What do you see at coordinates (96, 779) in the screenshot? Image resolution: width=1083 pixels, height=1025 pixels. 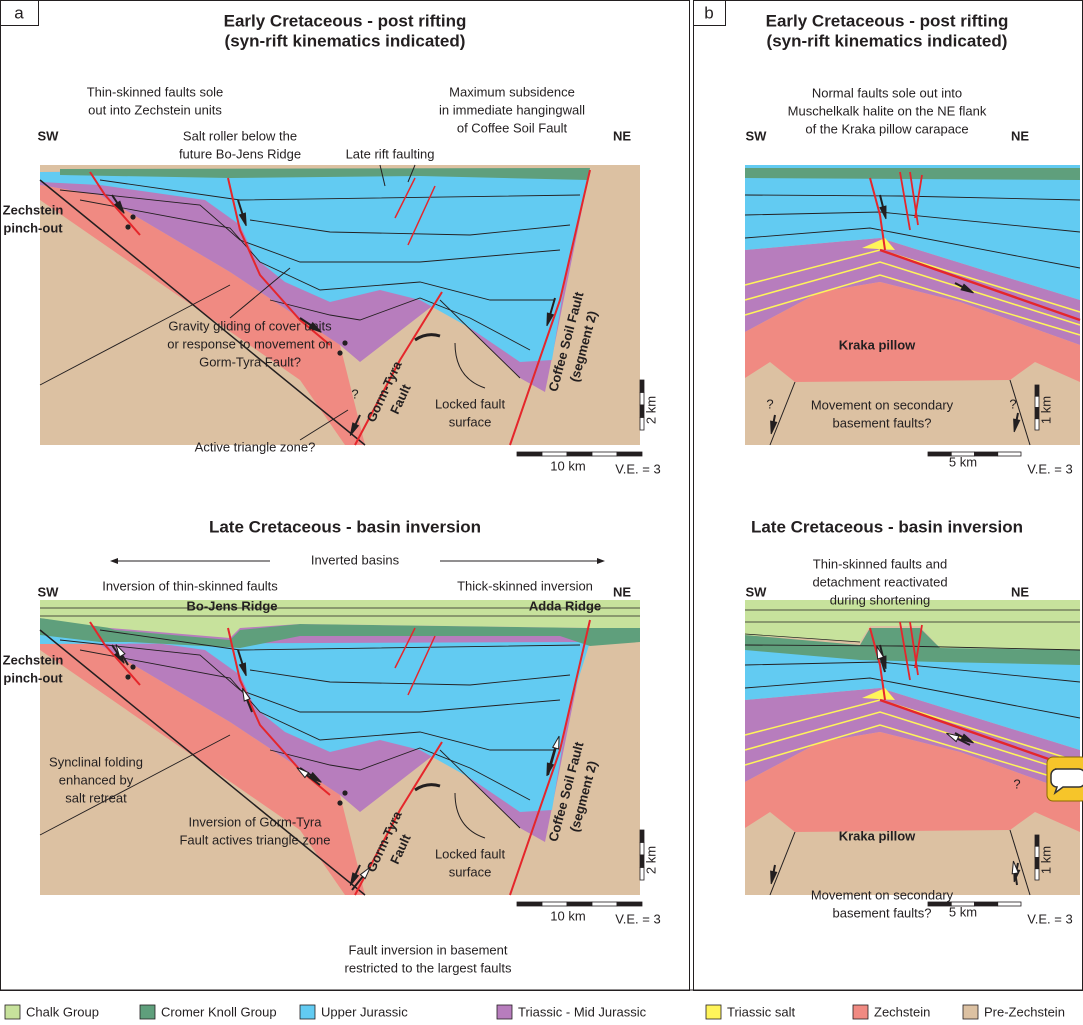 I see `annotation: Synclinal folding enhanced by salt retreat` at bounding box center [96, 779].